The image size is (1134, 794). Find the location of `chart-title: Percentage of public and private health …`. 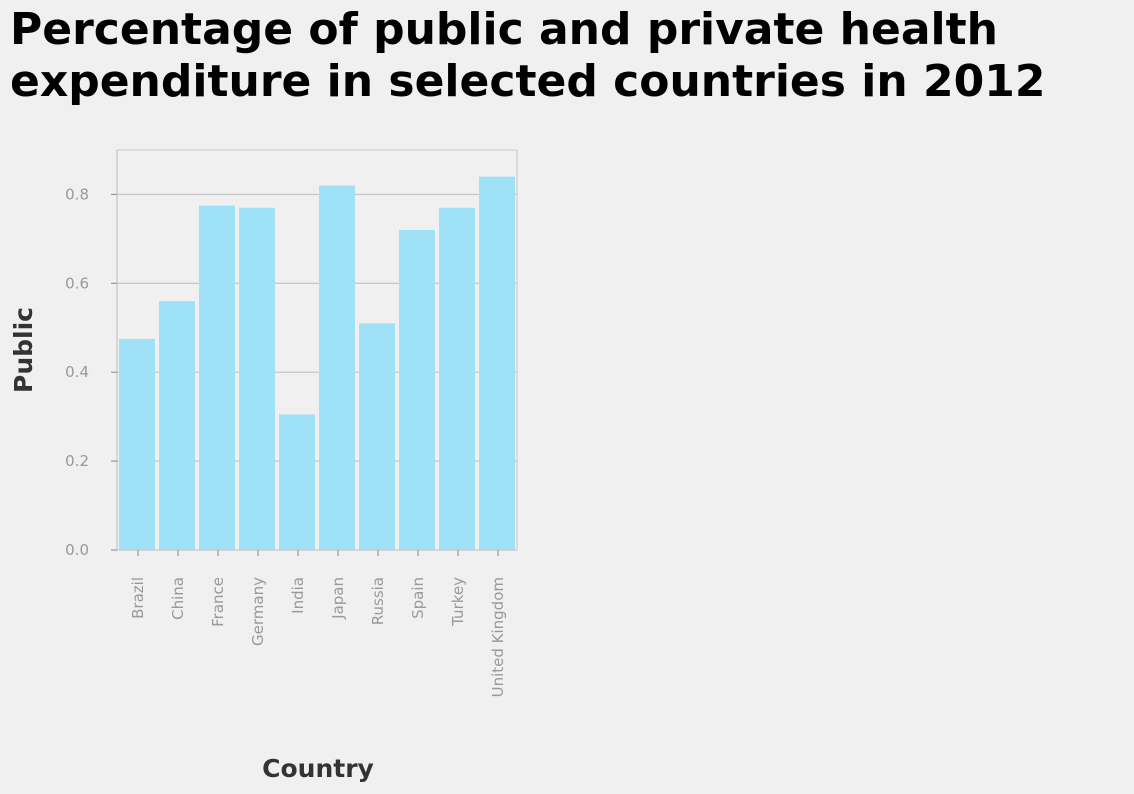

chart-title: Percentage of public and private health … is located at coordinates (528, 55).